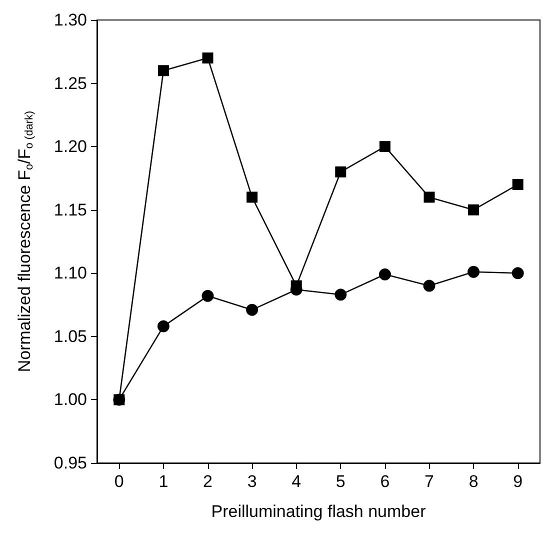 The height and width of the screenshot is (547, 560). I want to click on x-tick-label: 2, so click(207, 481).